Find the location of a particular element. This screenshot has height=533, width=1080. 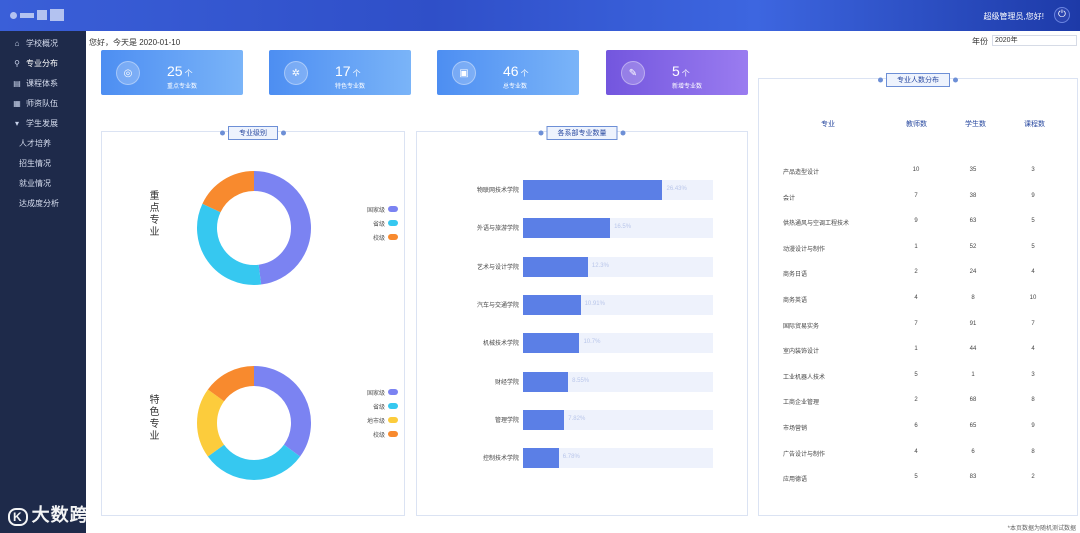

col-major: 专业 is located at coordinates (828, 124).